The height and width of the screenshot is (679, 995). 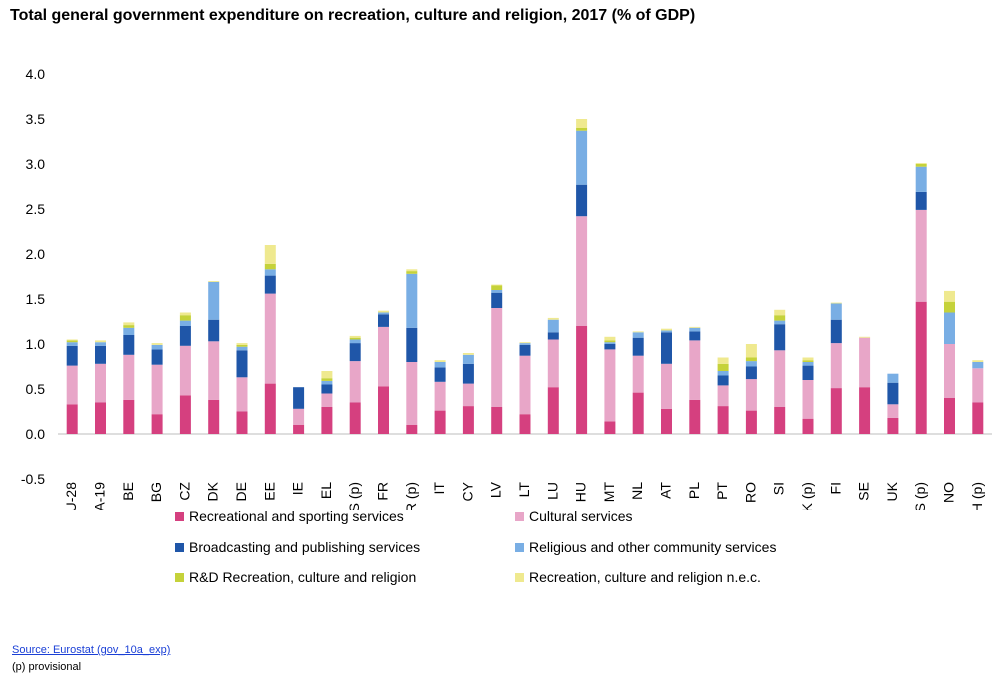 I want to click on y-tick-label: 3.5, so click(x=36, y=119).